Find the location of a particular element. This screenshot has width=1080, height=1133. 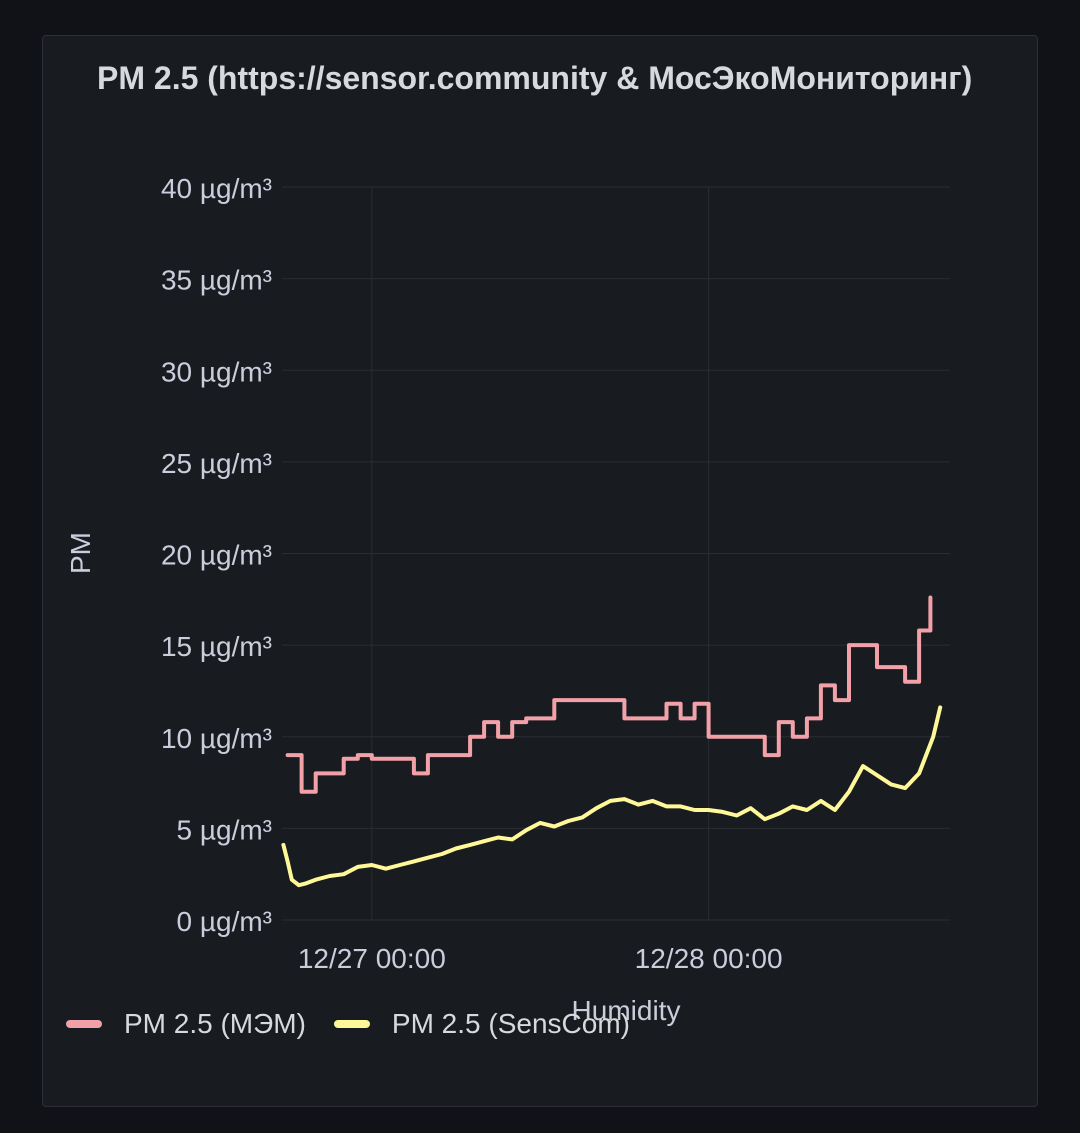

legend-item-senscom: PM 2.5 (SensCom) is located at coordinates (481, 1024).